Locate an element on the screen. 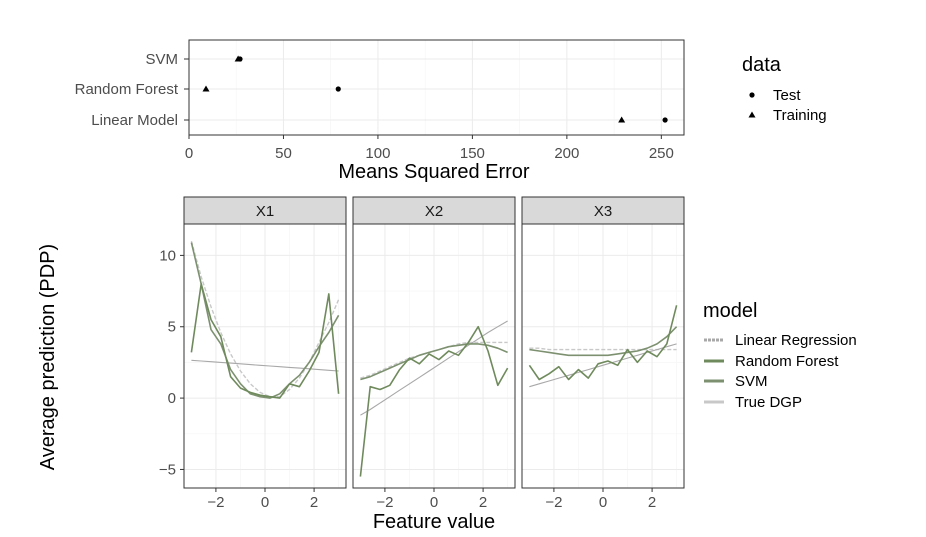 This screenshot has height=537, width=926. mse-x-tick-label: 150 is located at coordinates (472, 153).